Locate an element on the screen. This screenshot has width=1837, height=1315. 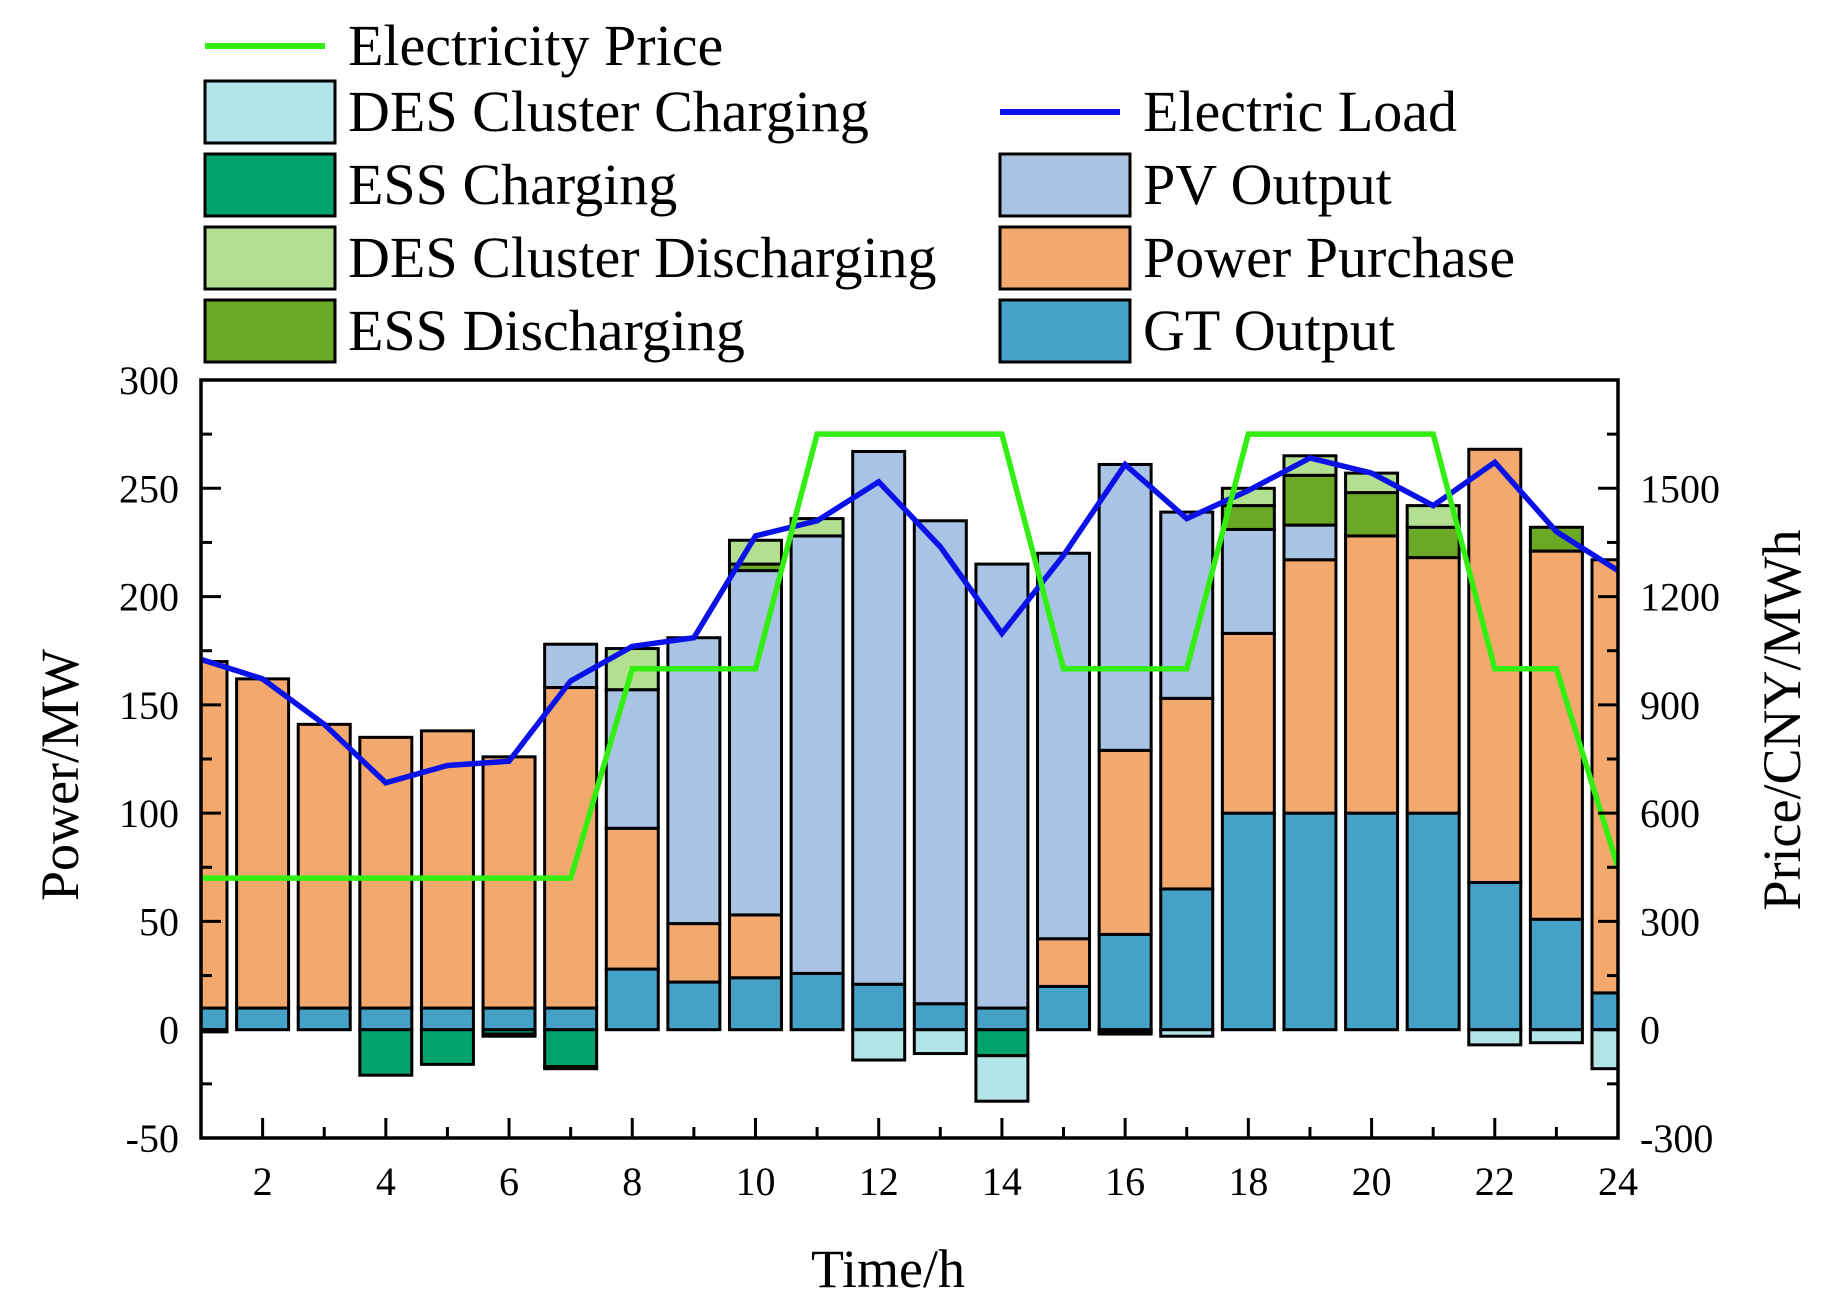
y2-tick-label-5: 1200 is located at coordinates (1680, 597).